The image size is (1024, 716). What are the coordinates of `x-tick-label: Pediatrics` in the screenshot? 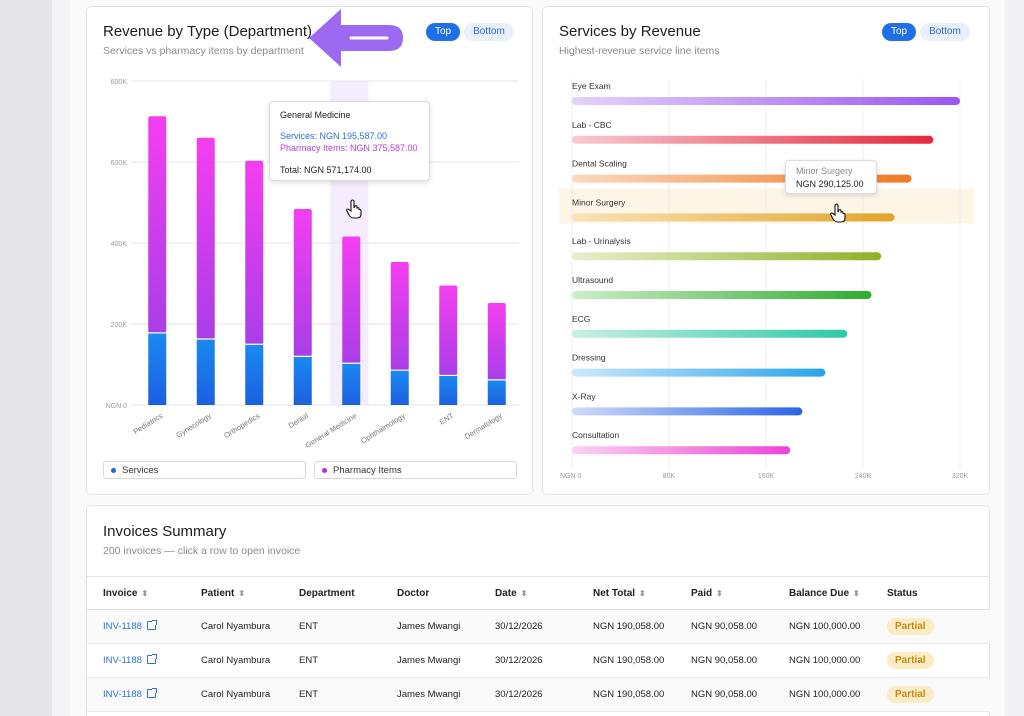 It's located at (148, 423).